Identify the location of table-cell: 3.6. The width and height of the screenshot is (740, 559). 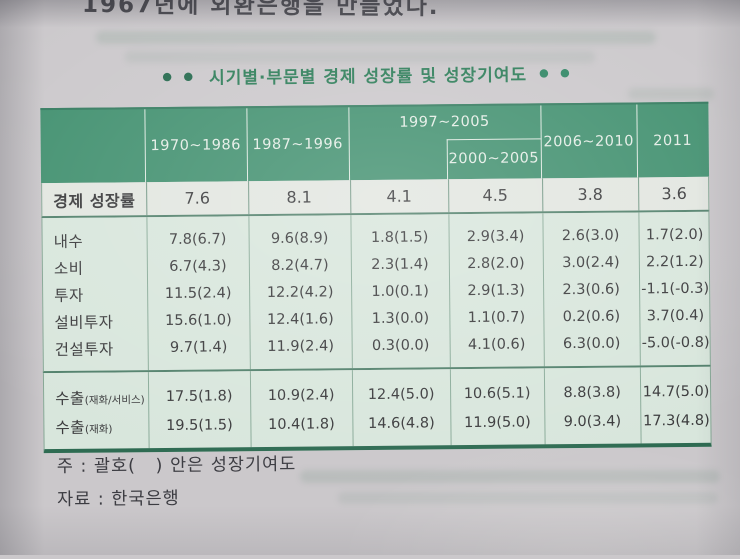
(674, 193).